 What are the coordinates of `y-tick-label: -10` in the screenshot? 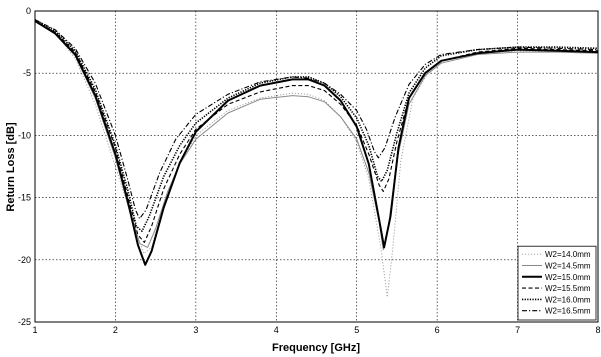 It's located at (24, 135).